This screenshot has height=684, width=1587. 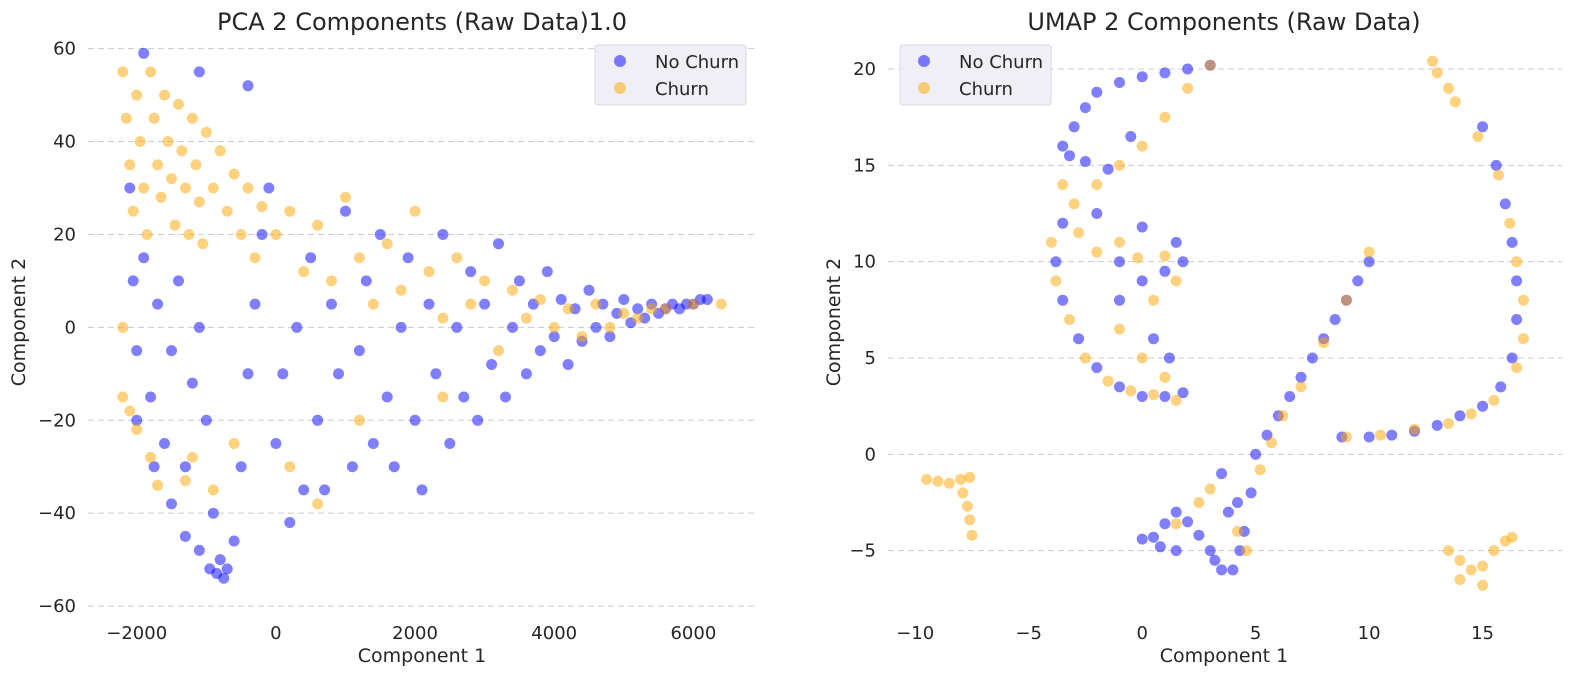 What do you see at coordinates (1141, 633) in the screenshot?
I see `umap-x-tick-label: 0` at bounding box center [1141, 633].